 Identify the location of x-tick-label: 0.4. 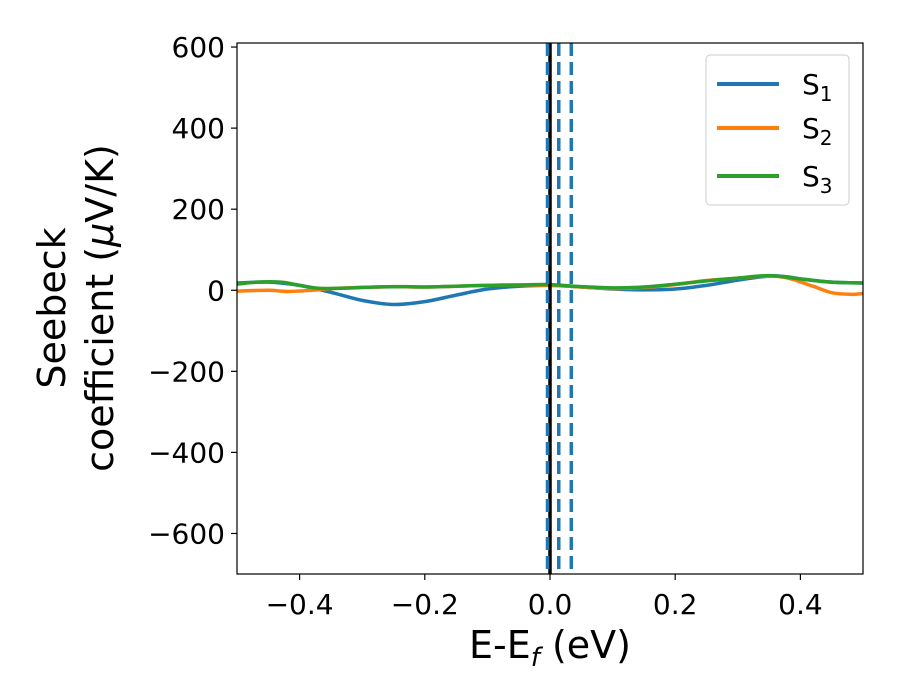
(800, 604).